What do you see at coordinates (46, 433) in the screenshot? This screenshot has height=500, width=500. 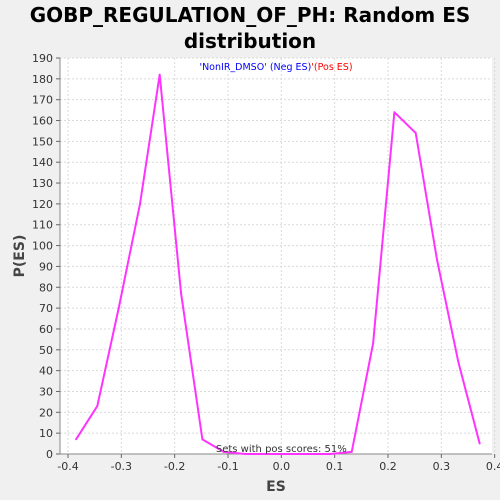 I see `y-tick-label: 10` at bounding box center [46, 433].